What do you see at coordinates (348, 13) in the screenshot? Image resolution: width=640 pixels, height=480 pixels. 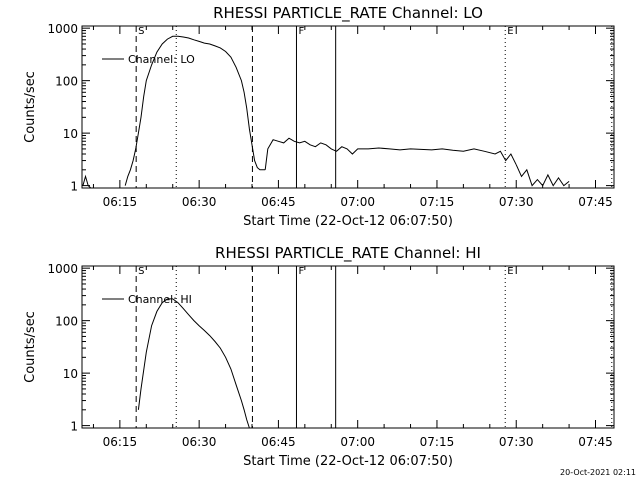 I see `chart-title: RHESSI PARTICLE_RATE Channel: LO` at bounding box center [348, 13].